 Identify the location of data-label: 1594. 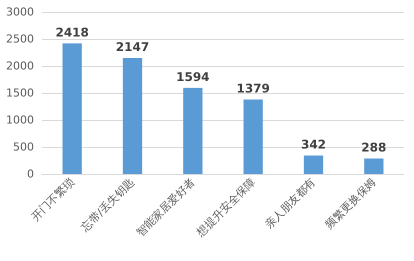
(193, 77).